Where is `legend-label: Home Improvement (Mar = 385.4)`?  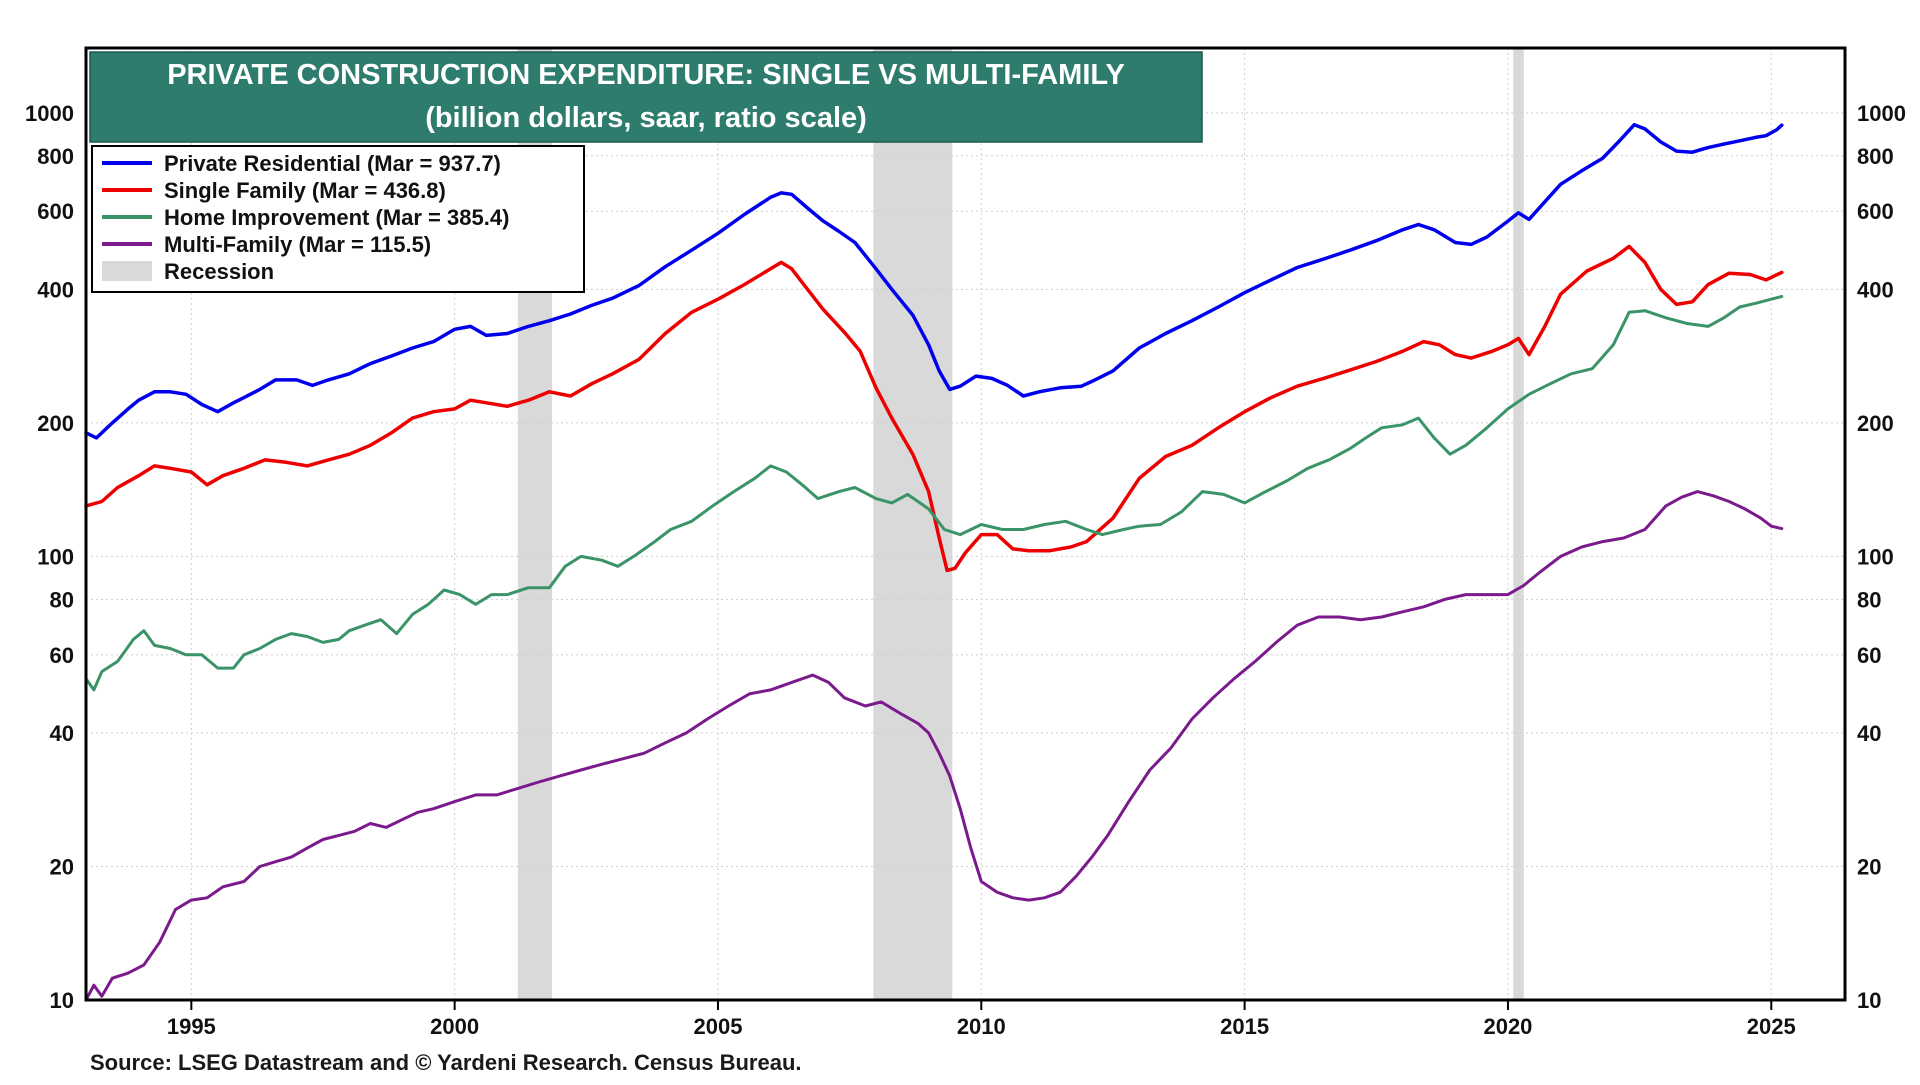
legend-label: Home Improvement (Mar = 385.4) is located at coordinates (336, 217).